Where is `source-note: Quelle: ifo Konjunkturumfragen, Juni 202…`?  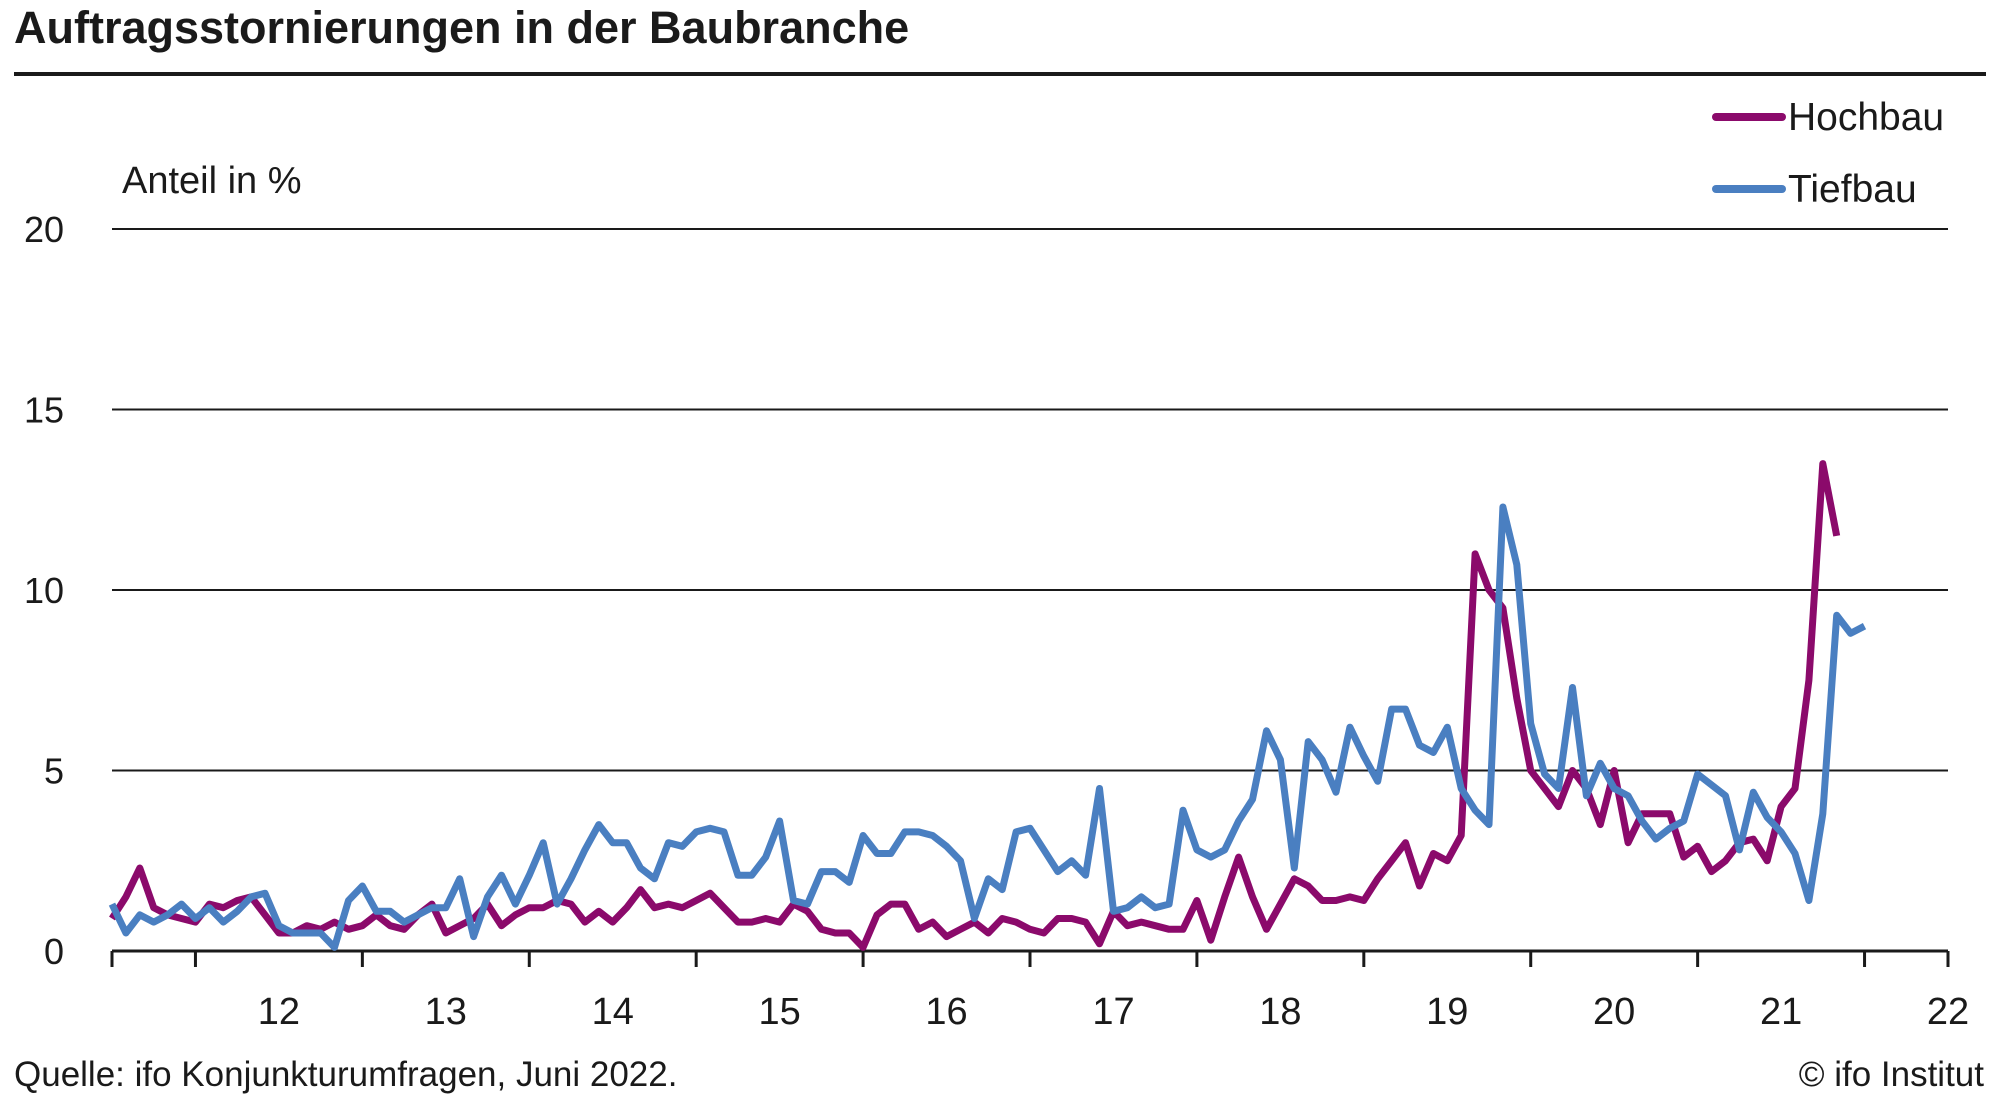 source-note: Quelle: ifo Konjunkturumfragen, Juni 202… is located at coordinates (346, 1074).